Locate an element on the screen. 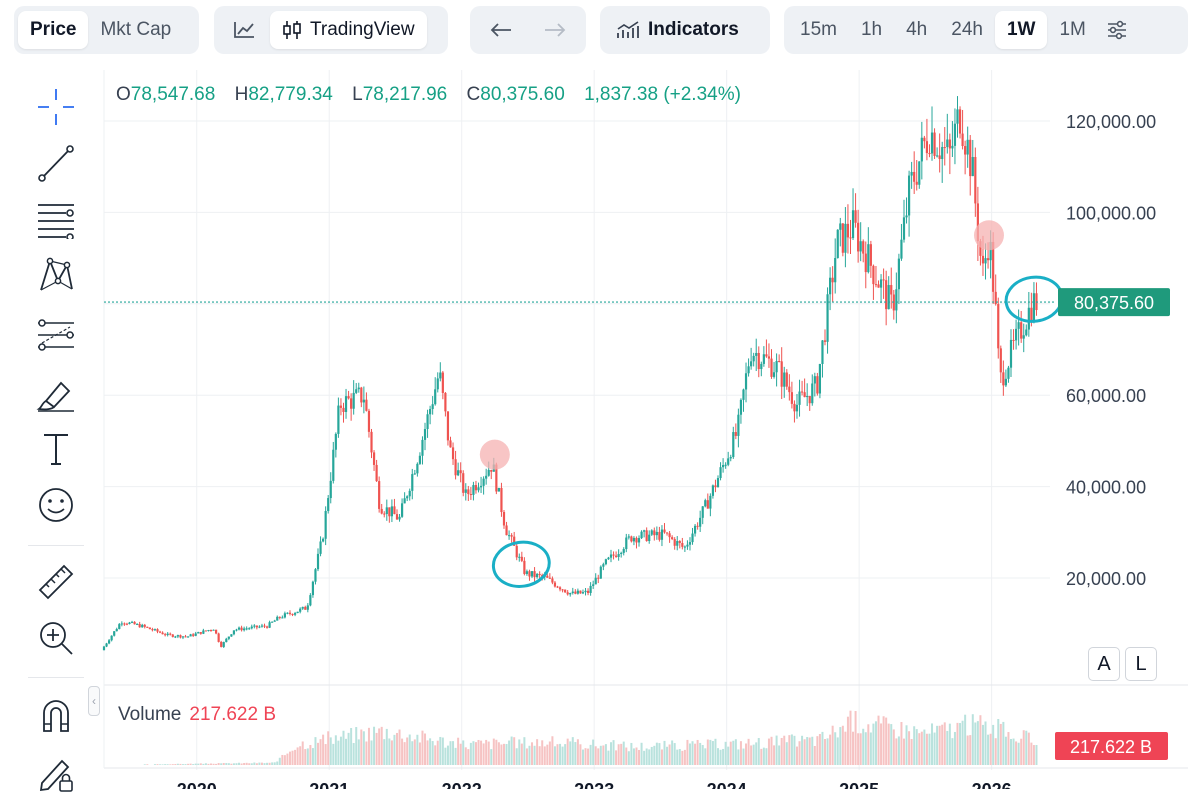  timeframe-15m: 15m is located at coordinates (818, 29).